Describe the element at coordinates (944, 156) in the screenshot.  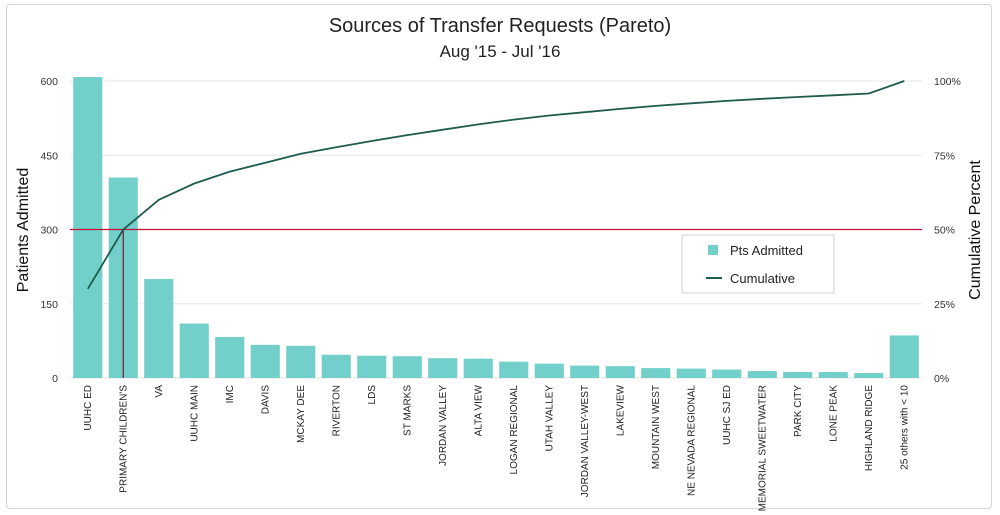
I see `y2-tick-label: 75%` at that location.